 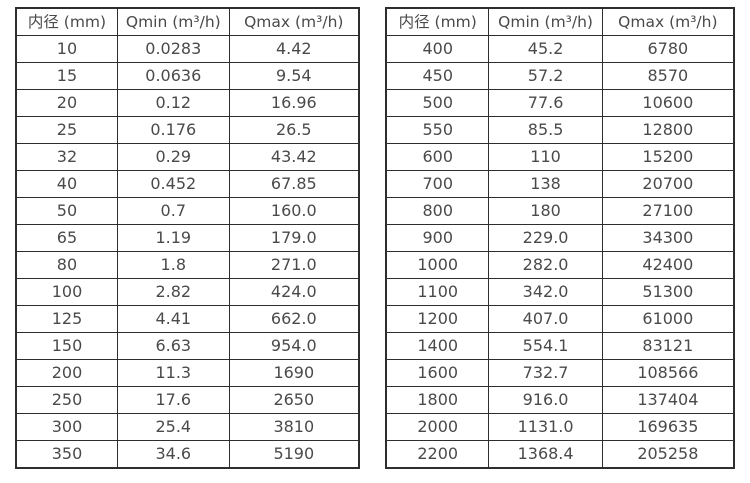 I want to click on table-cell: 67.85, so click(x=294, y=184).